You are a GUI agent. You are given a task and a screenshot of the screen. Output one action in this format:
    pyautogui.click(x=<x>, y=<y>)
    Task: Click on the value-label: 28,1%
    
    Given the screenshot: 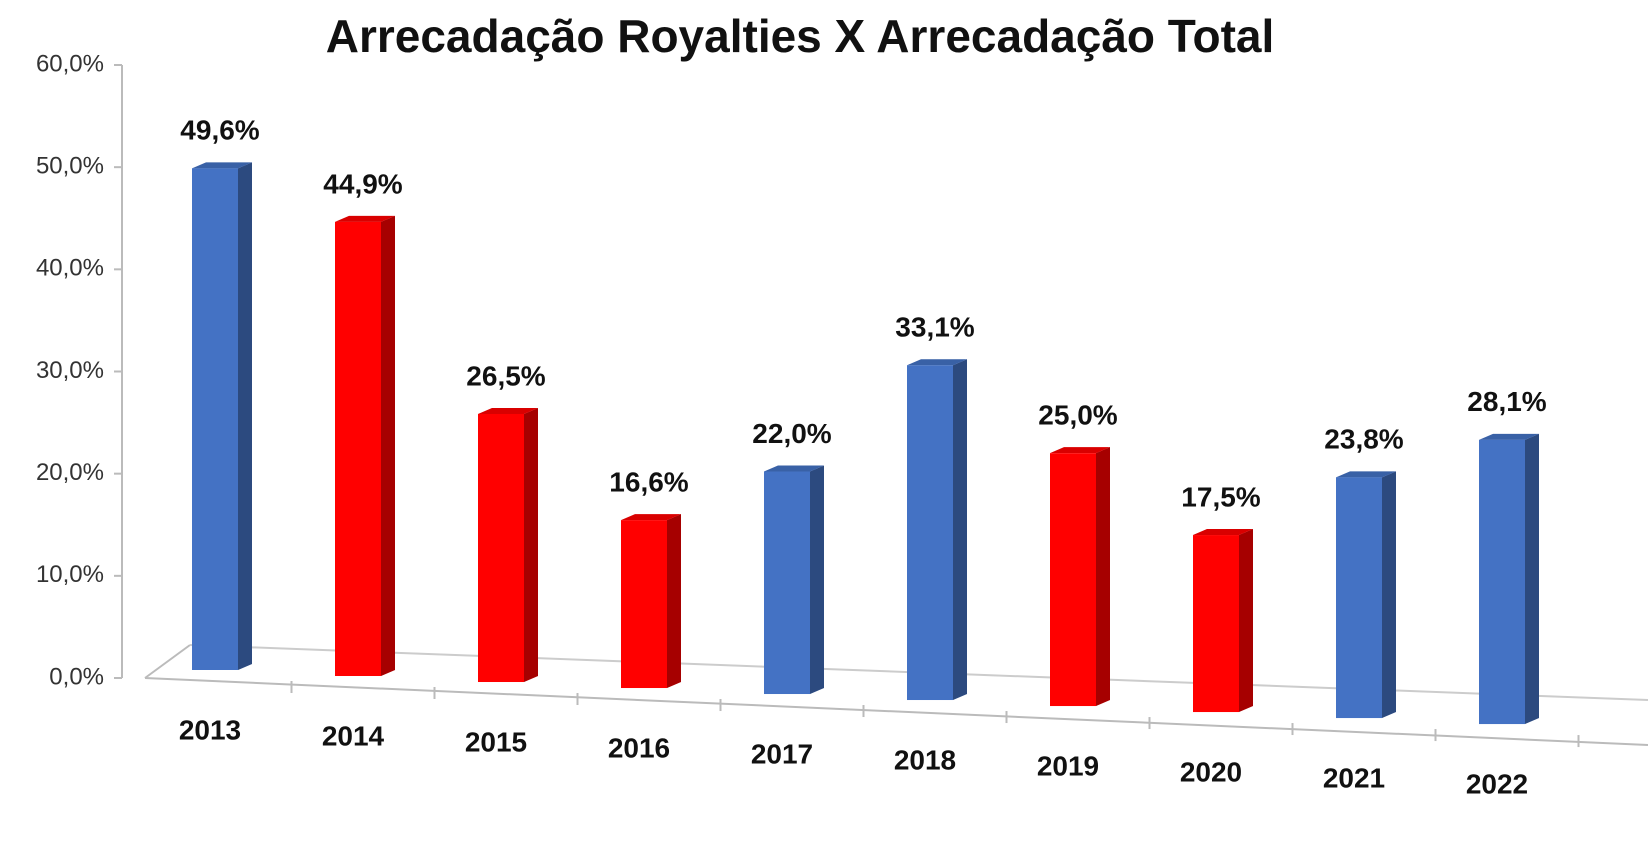 What is the action you would take?
    pyautogui.click(x=1506, y=401)
    